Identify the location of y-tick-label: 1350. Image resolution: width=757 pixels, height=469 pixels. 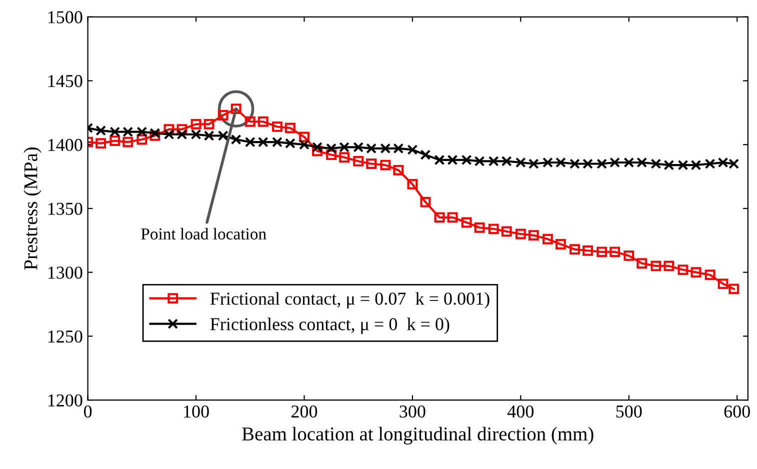
(65, 208).